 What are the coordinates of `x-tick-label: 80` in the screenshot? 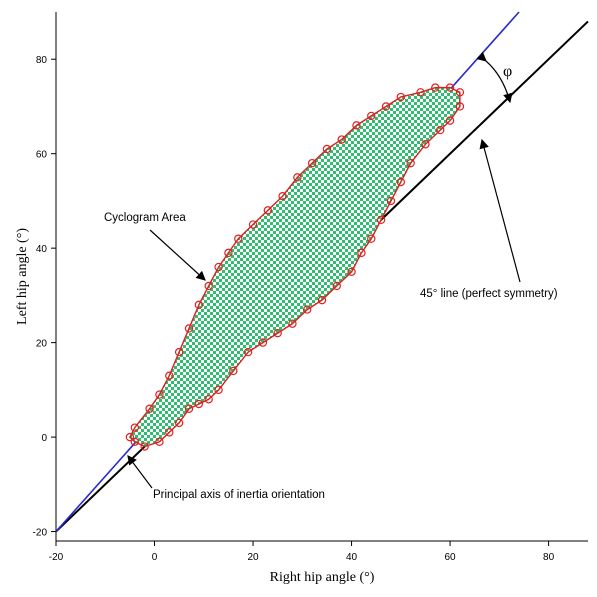 It's located at (549, 557).